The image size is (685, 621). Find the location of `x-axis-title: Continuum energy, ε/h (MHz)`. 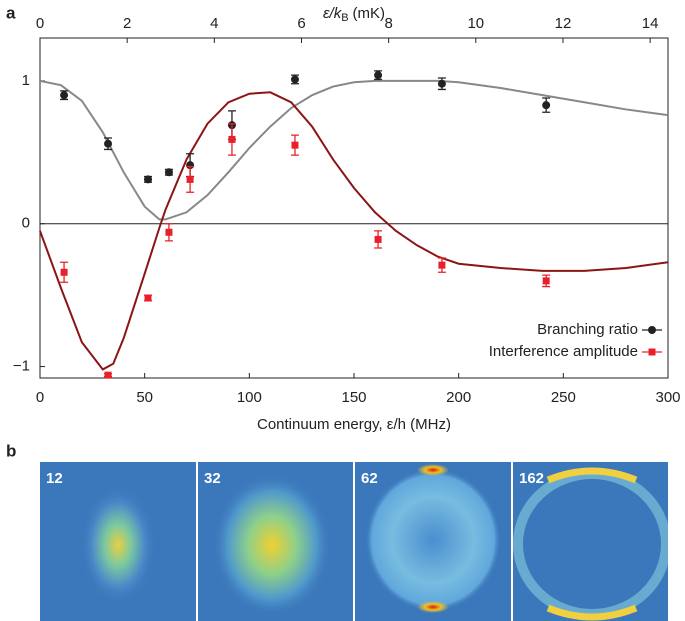

x-axis-title: Continuum energy, ε/h (MHz) is located at coordinates (354, 424).